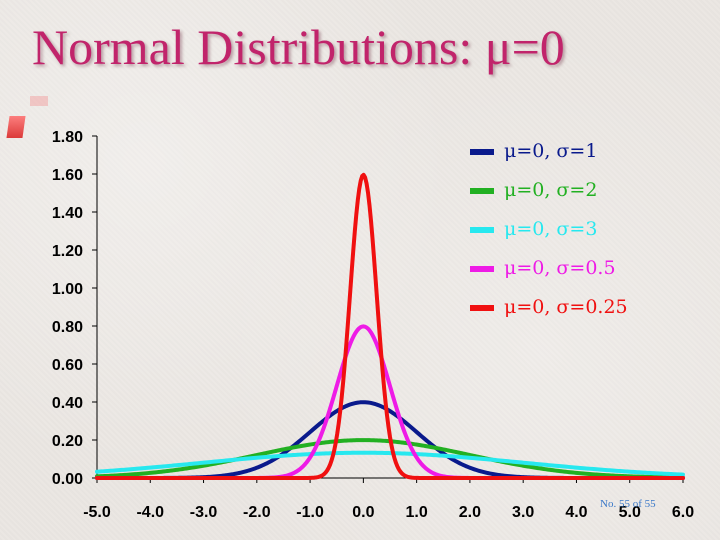  Describe the element at coordinates (550, 151) in the screenshot. I see `legend-label-0: μ=0, σ=1` at that location.